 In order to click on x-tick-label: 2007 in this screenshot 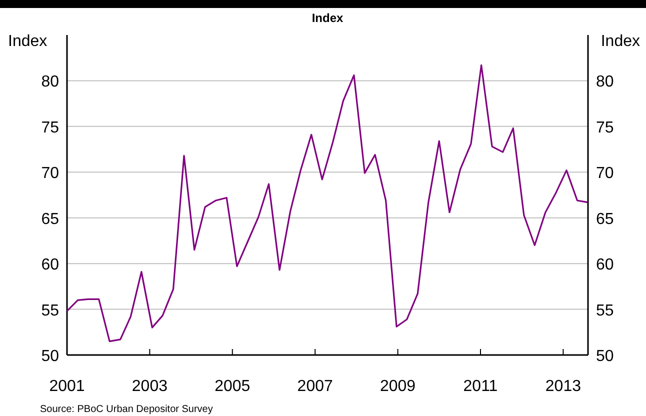, I will do `click(315, 386)`.